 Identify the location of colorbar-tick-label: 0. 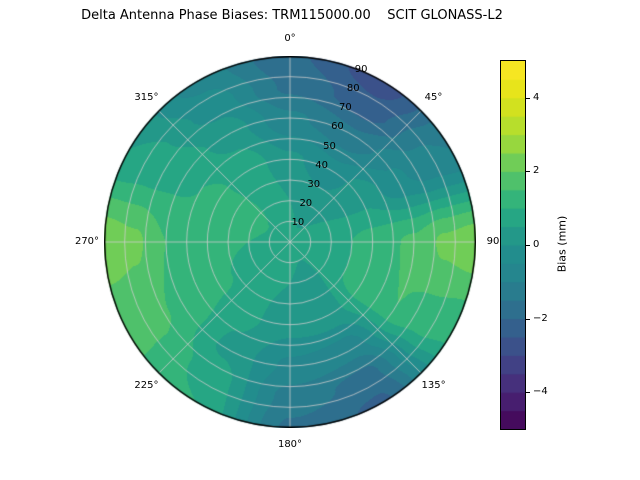
(536, 244).